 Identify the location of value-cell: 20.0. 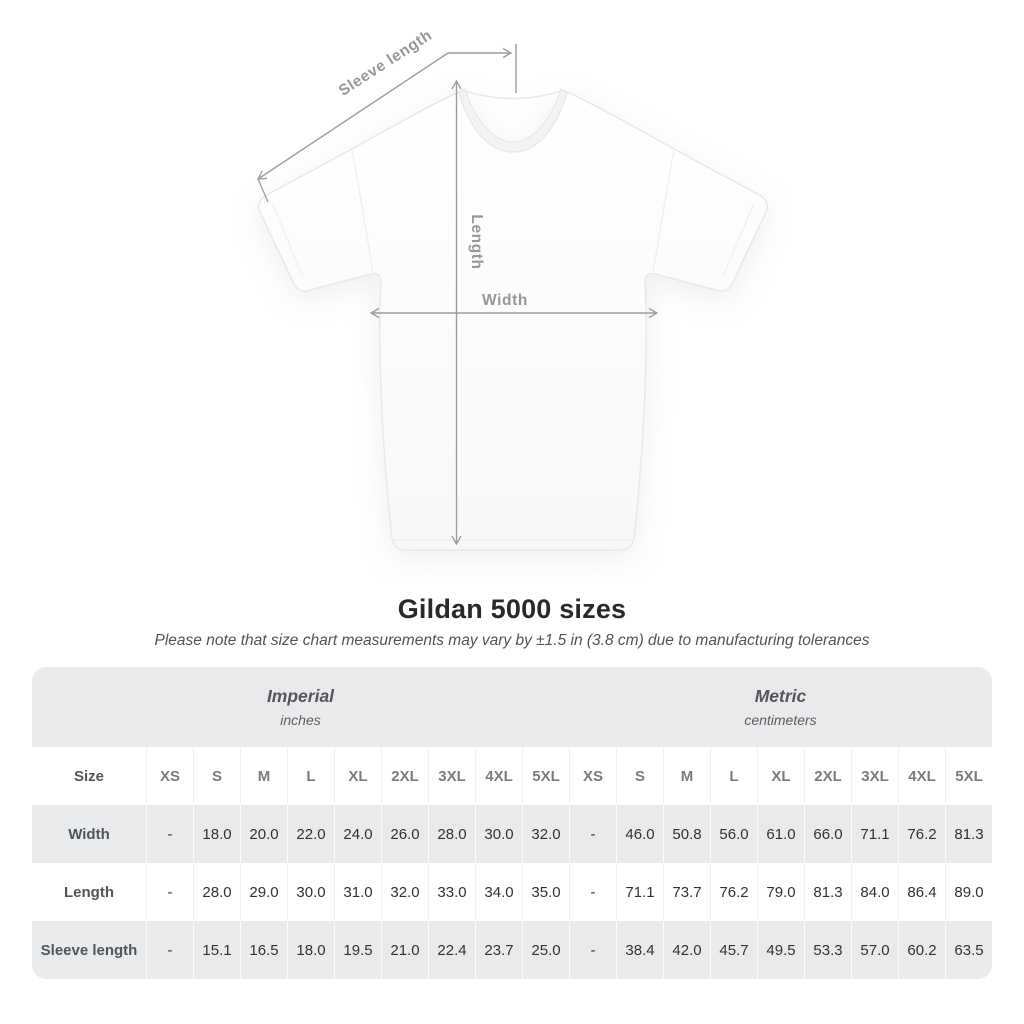
(263, 834).